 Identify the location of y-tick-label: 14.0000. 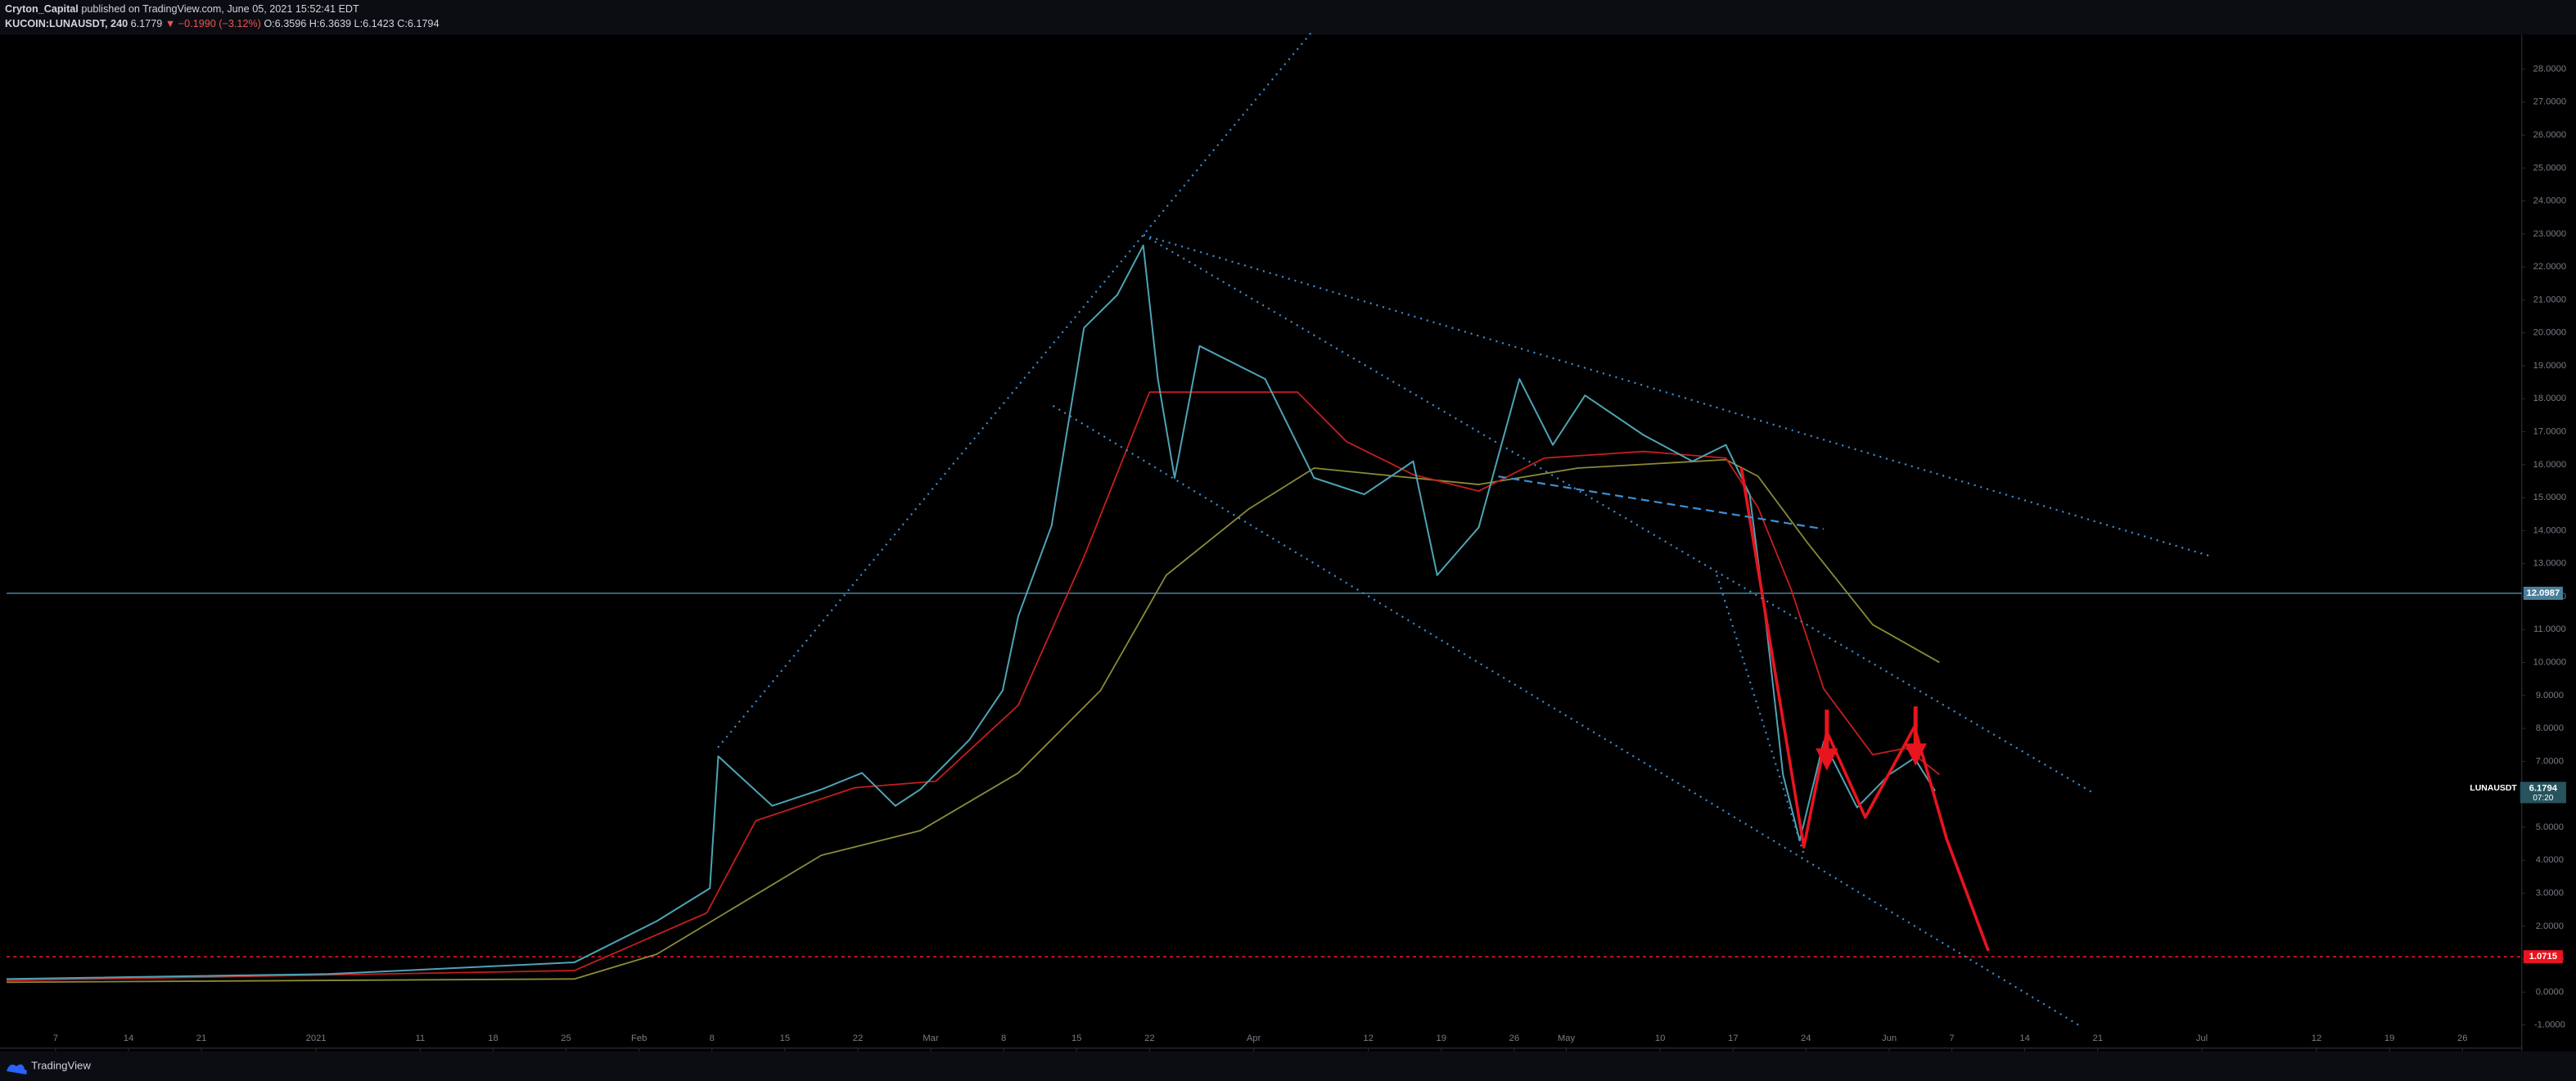
(2550, 530).